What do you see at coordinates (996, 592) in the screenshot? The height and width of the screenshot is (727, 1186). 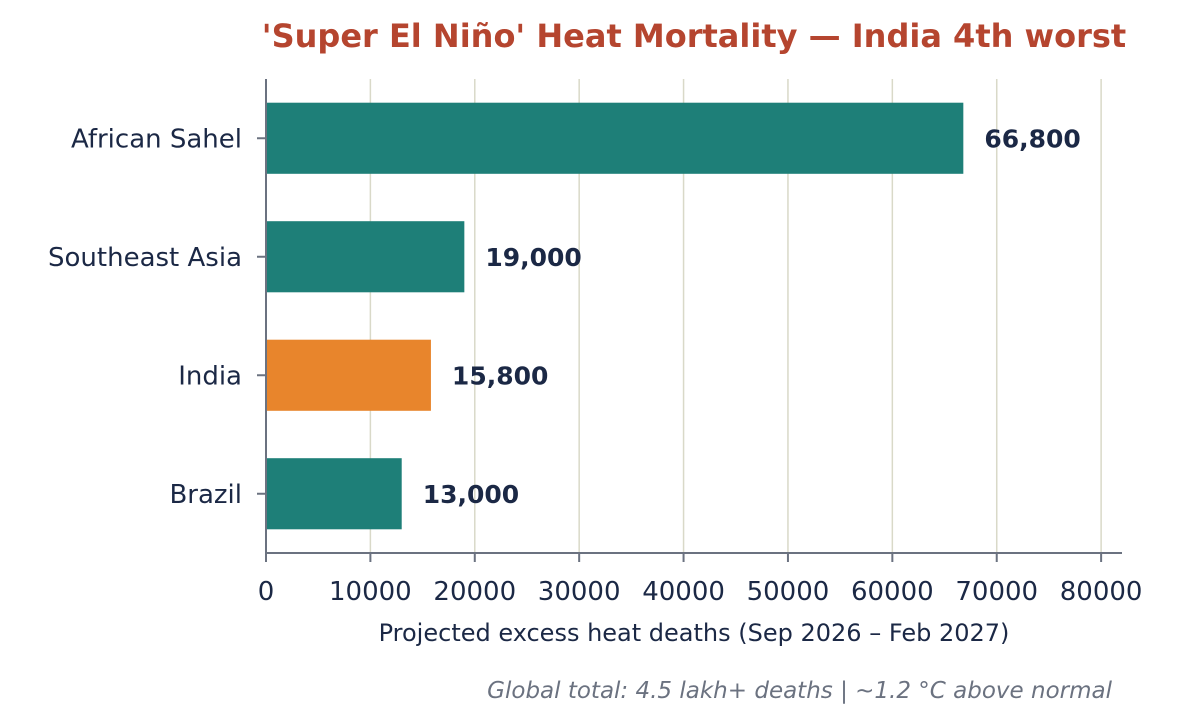 I see `x-tick-label-7: 70000` at bounding box center [996, 592].